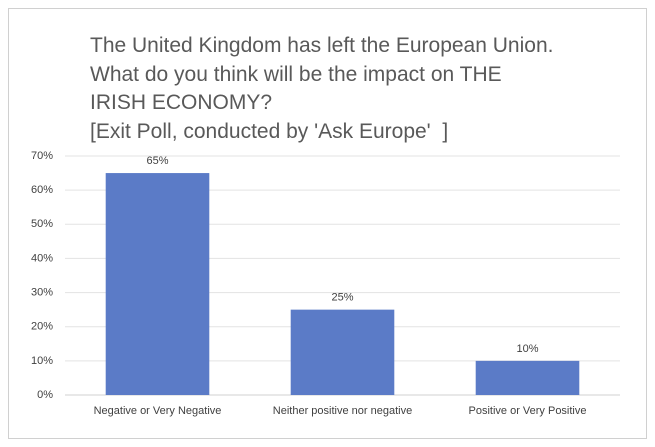 Image resolution: width=655 pixels, height=447 pixels. I want to click on x-tick-label: Negative or Very Negative, so click(158, 411).